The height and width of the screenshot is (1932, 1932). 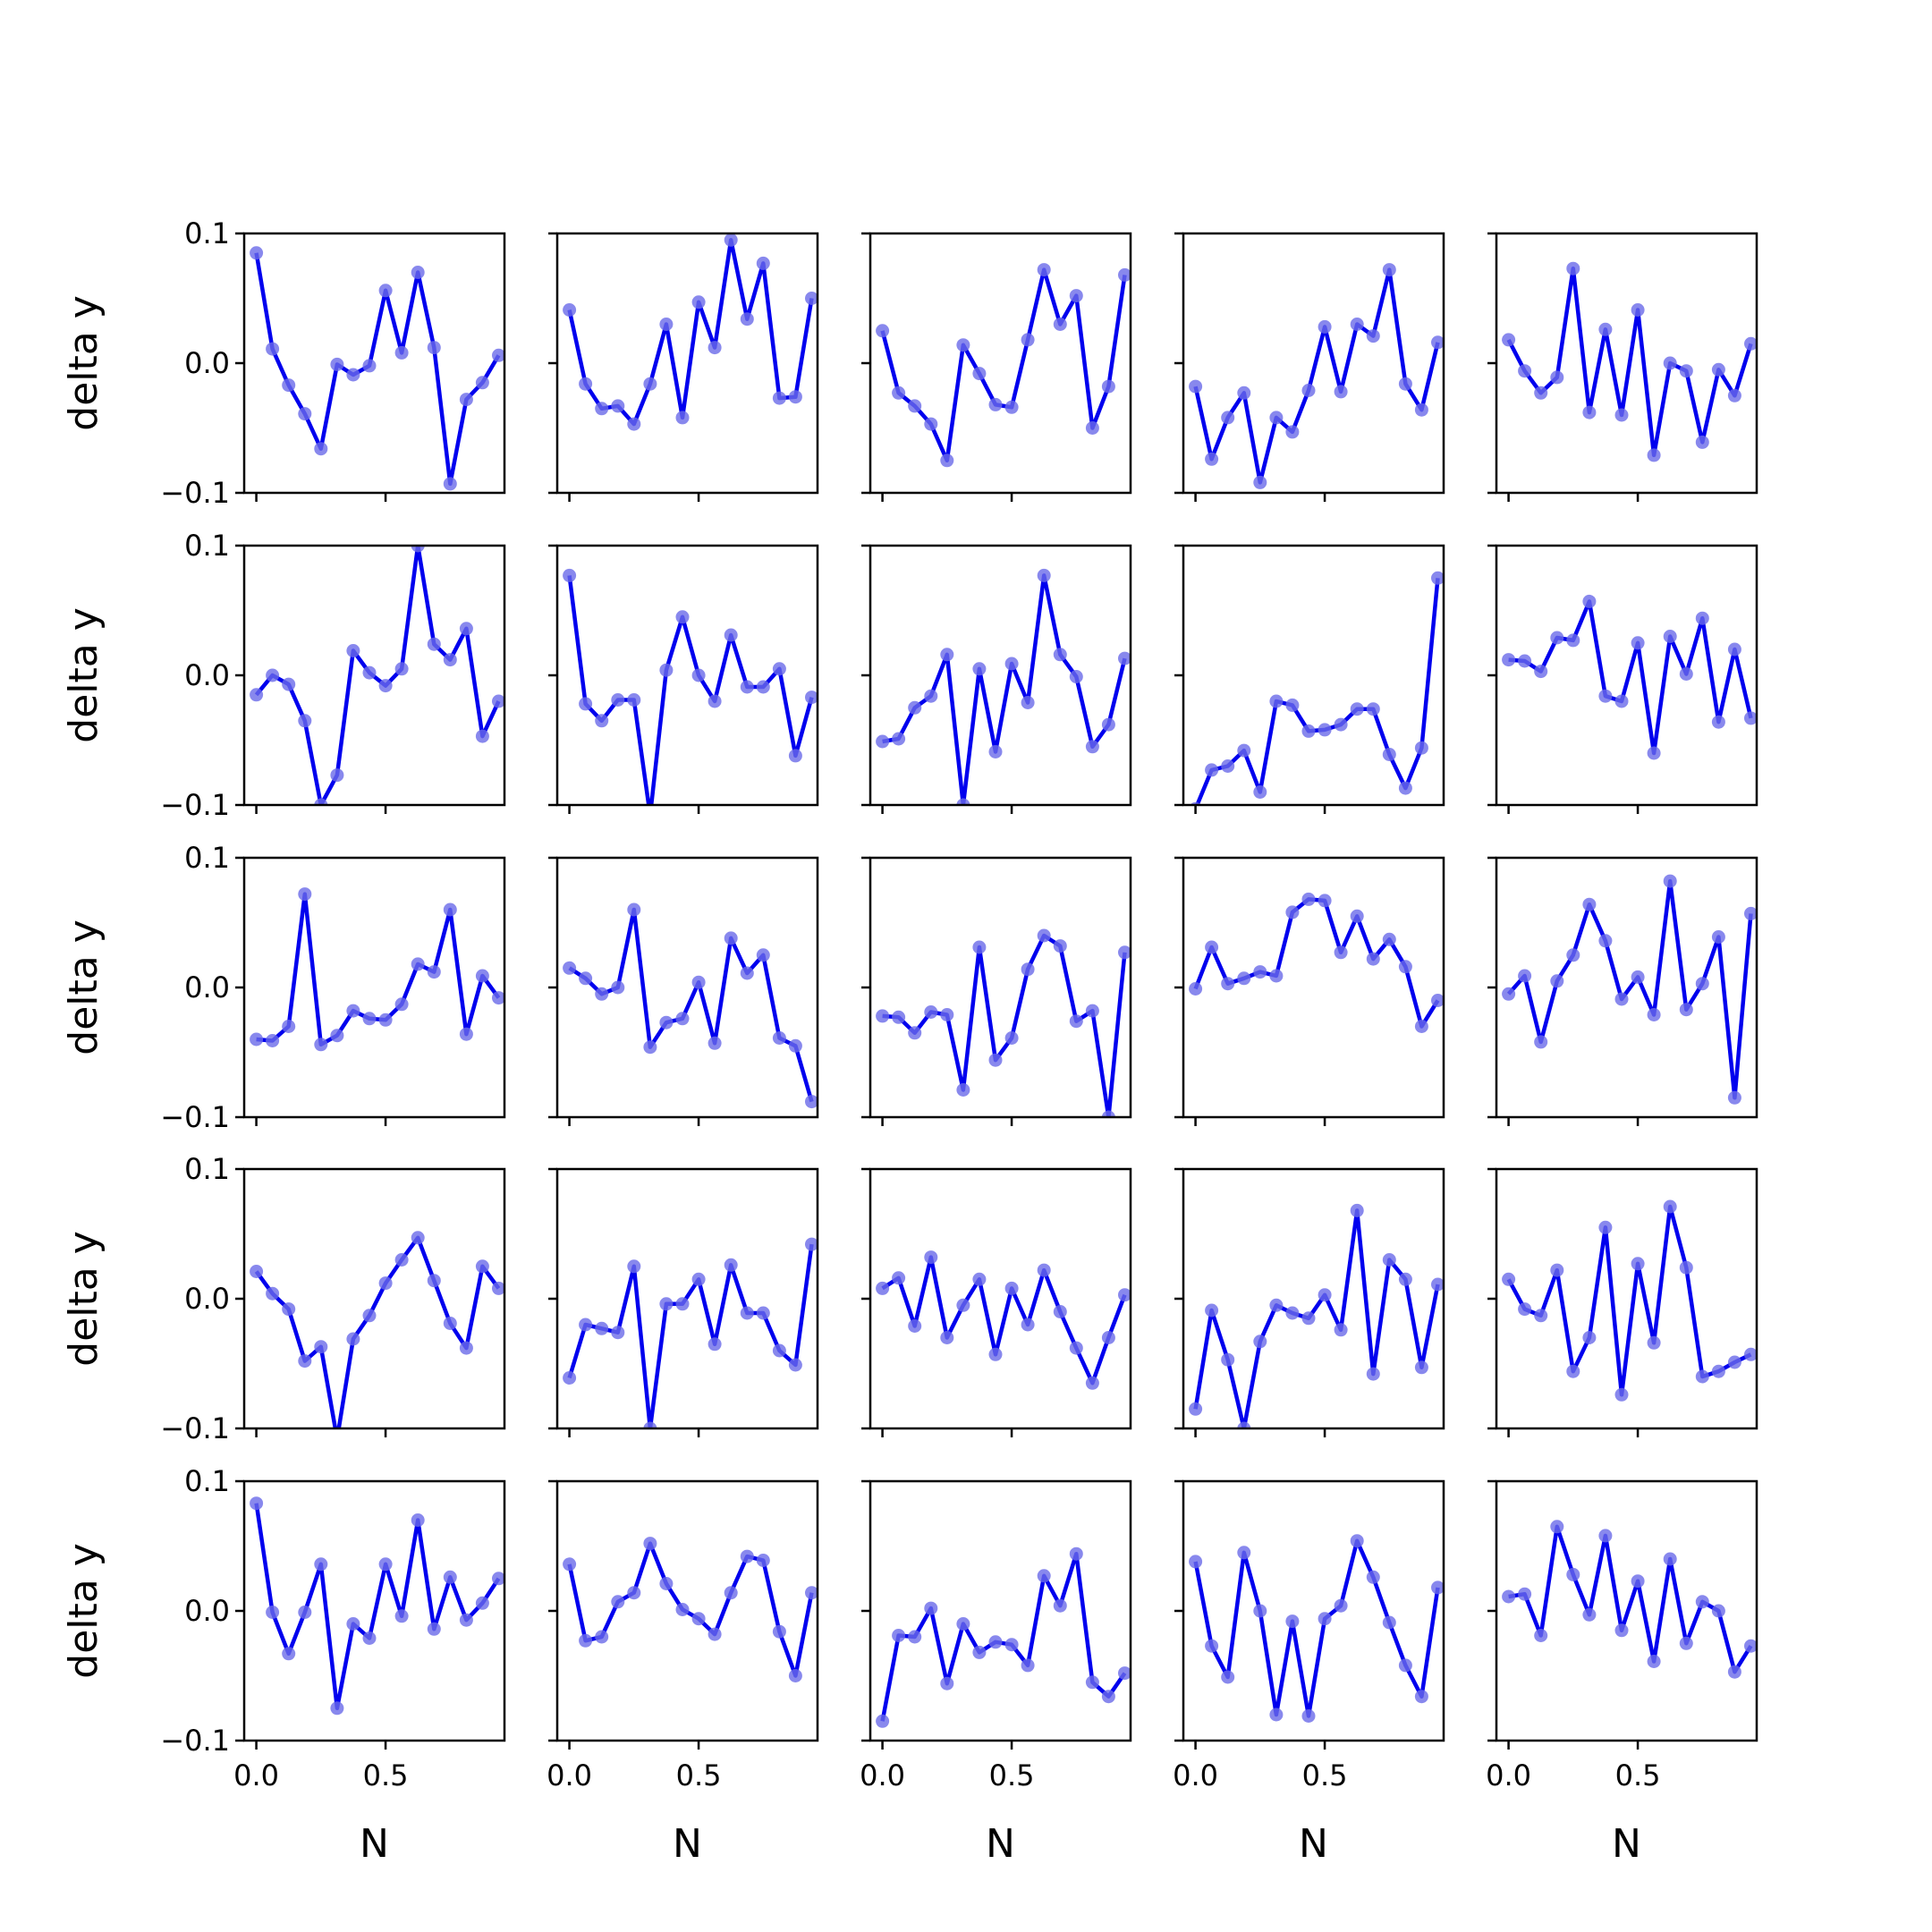 I want to click on y-tick-label: 0.0, so click(x=207, y=675).